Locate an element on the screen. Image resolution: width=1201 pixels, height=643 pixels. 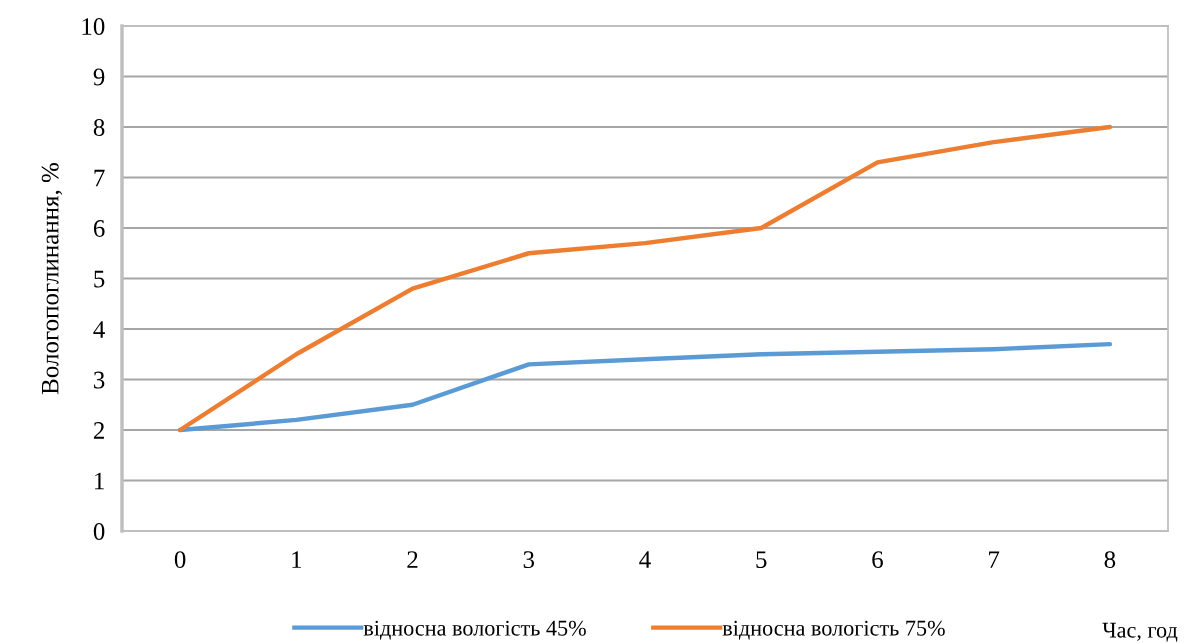
y-tick-label: 3 is located at coordinates (99, 380).